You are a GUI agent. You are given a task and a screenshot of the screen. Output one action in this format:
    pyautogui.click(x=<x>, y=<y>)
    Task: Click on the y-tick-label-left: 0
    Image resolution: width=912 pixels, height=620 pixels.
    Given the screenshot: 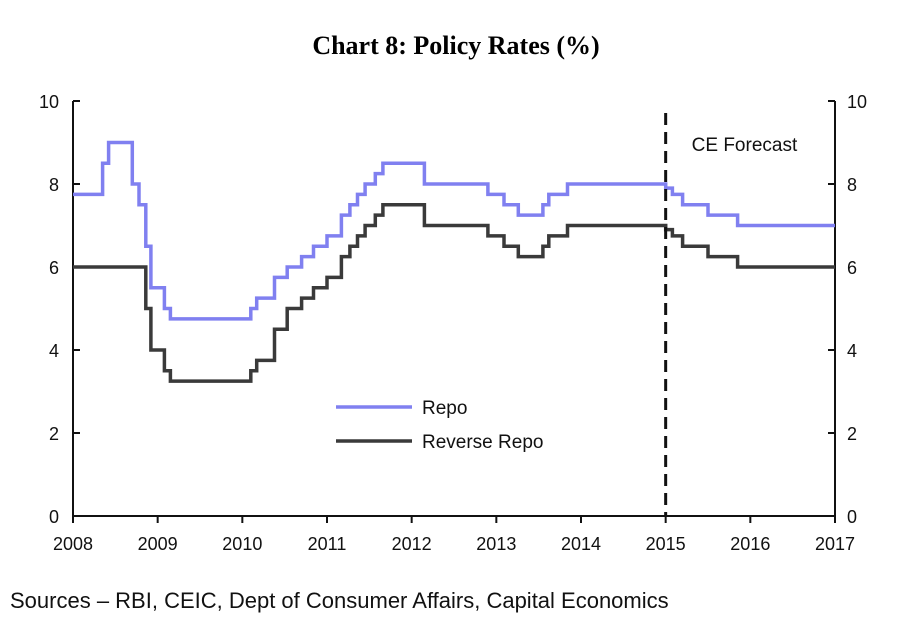 What is the action you would take?
    pyautogui.click(x=54, y=517)
    